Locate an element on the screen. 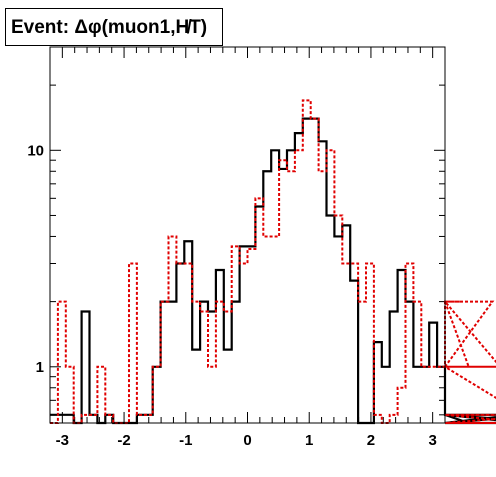 Image resolution: width=496 pixels, height=477 pixels. x-tick-label: 2 is located at coordinates (371, 440).